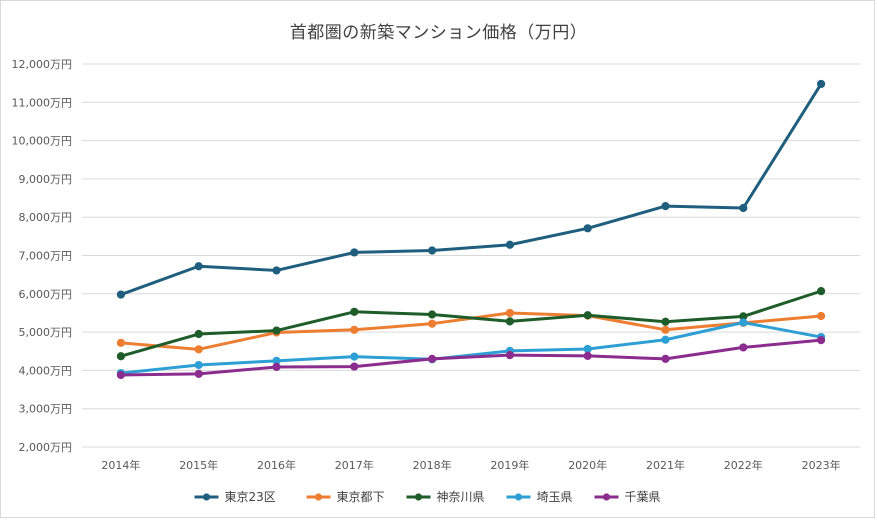 The width and height of the screenshot is (877, 520). Describe the element at coordinates (509, 465) in the screenshot. I see `x-tick-label: 2019年` at that location.